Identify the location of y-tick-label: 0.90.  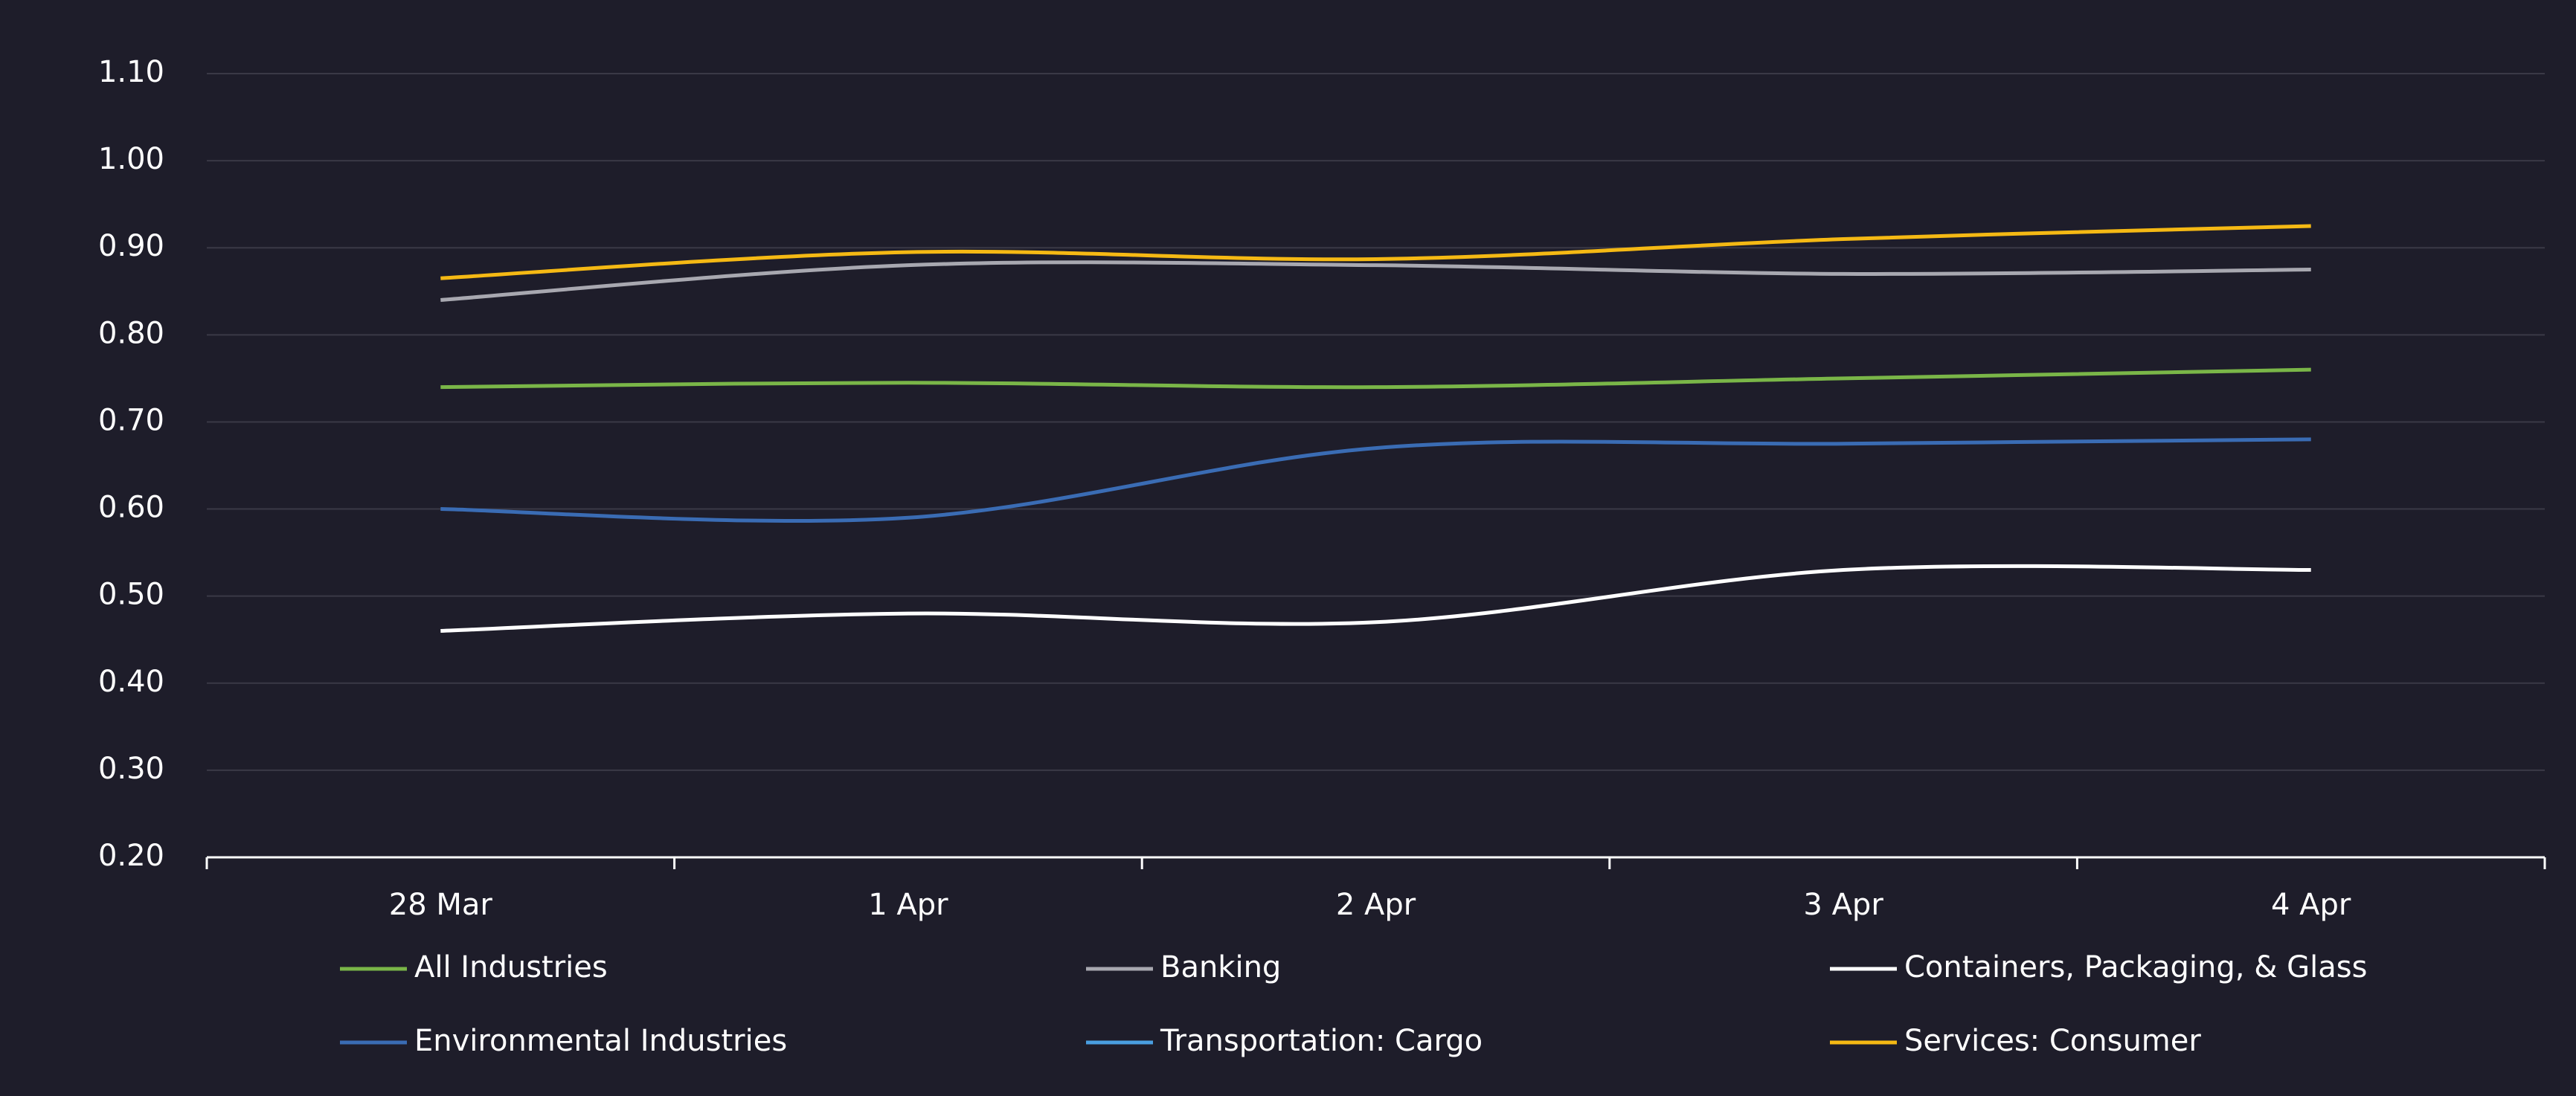
(131, 246).